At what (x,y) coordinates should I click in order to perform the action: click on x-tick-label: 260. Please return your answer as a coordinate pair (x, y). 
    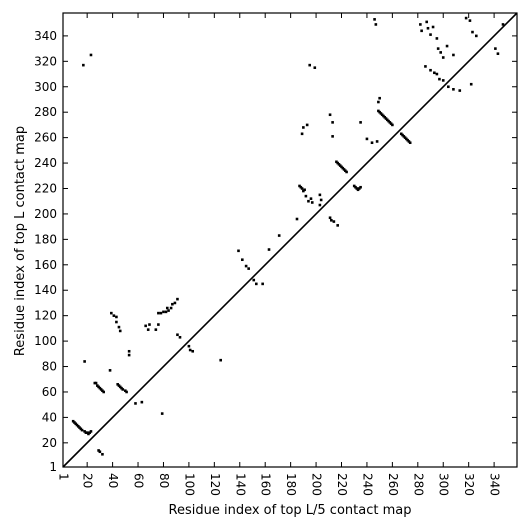
    Looking at the image, I should click on (393, 484).